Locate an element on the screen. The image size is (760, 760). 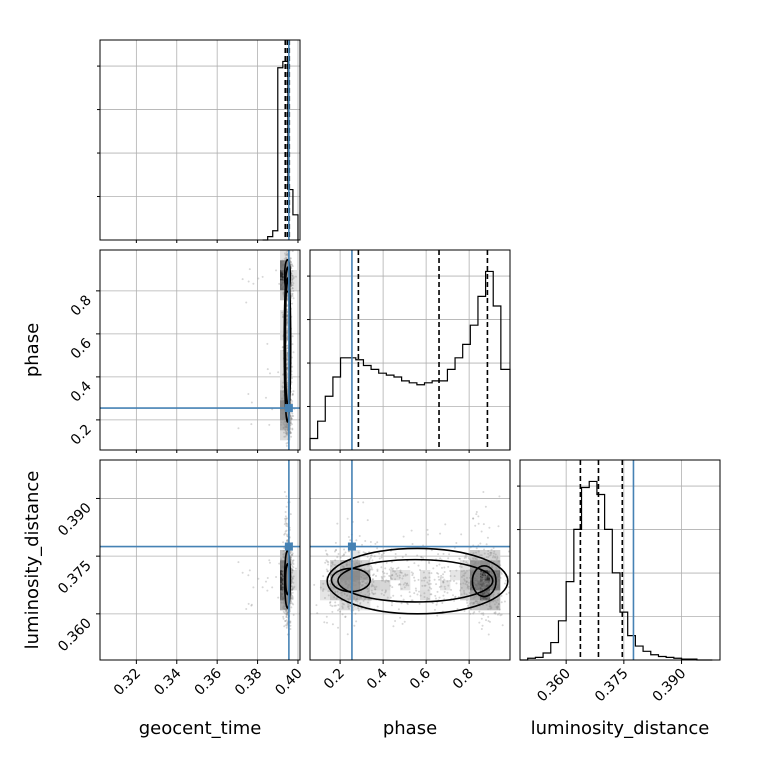
x-tick-label: 0.40 is located at coordinates (288, 682).